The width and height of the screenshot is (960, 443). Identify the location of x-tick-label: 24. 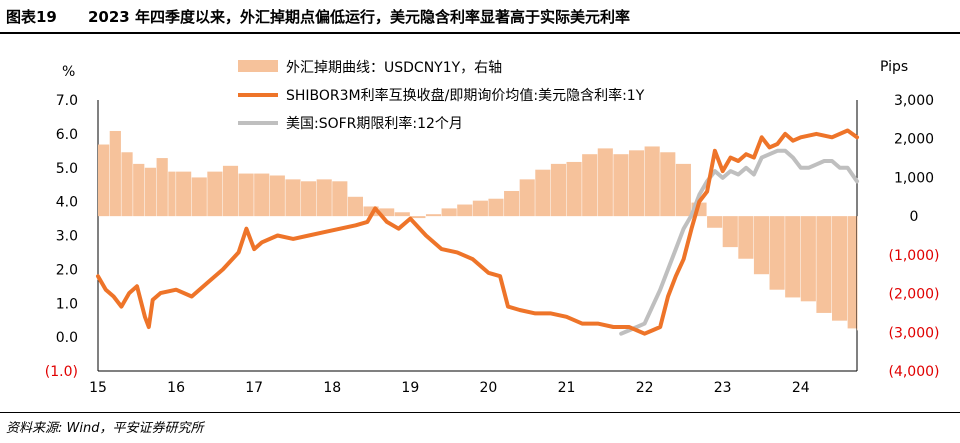
(801, 388).